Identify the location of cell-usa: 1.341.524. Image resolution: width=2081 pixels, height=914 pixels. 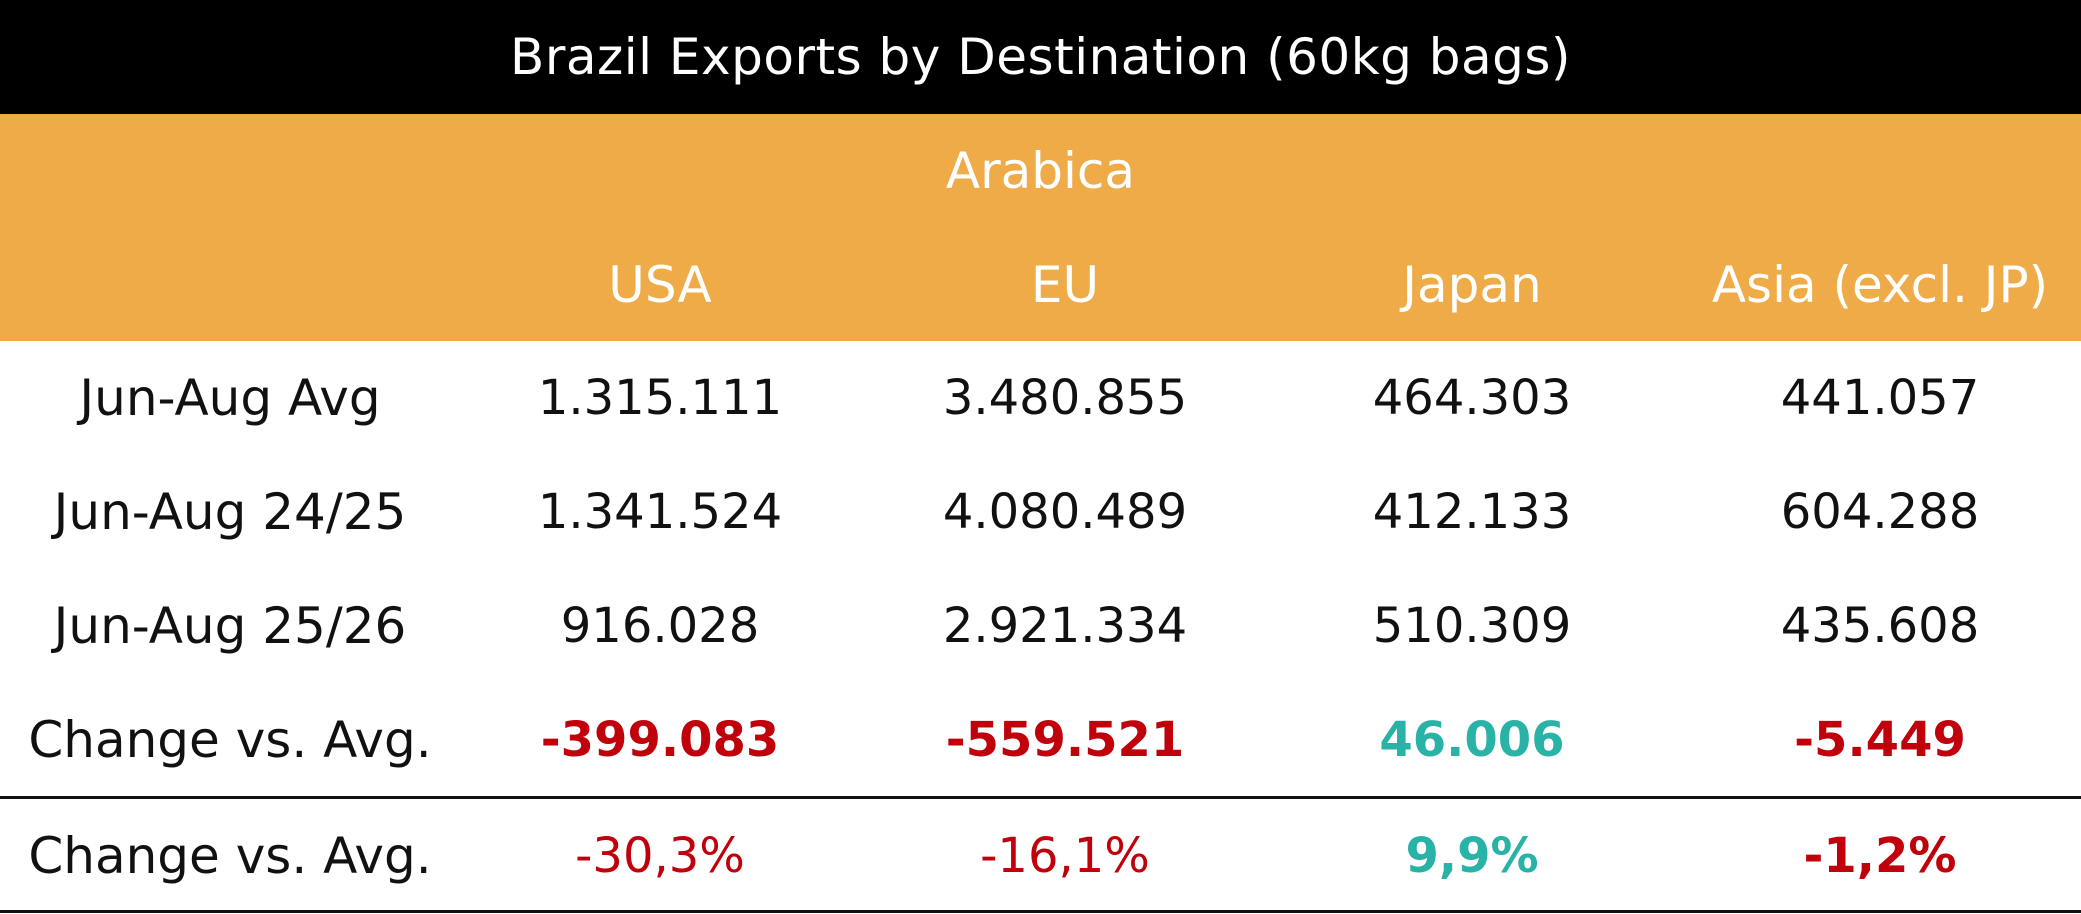
(660, 512).